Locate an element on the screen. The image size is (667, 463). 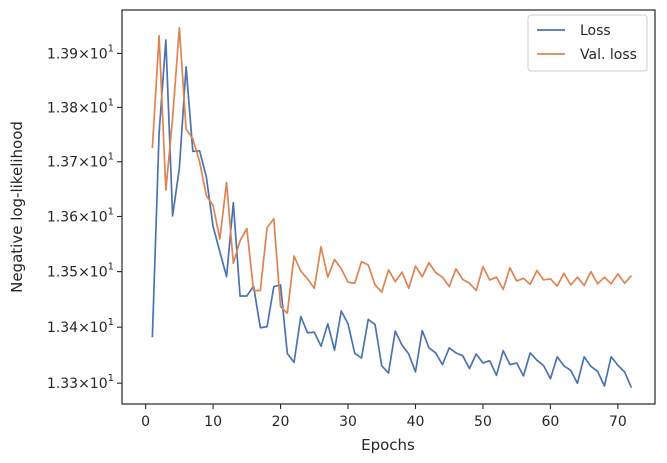
x-tick-label: 0 is located at coordinates (145, 422).